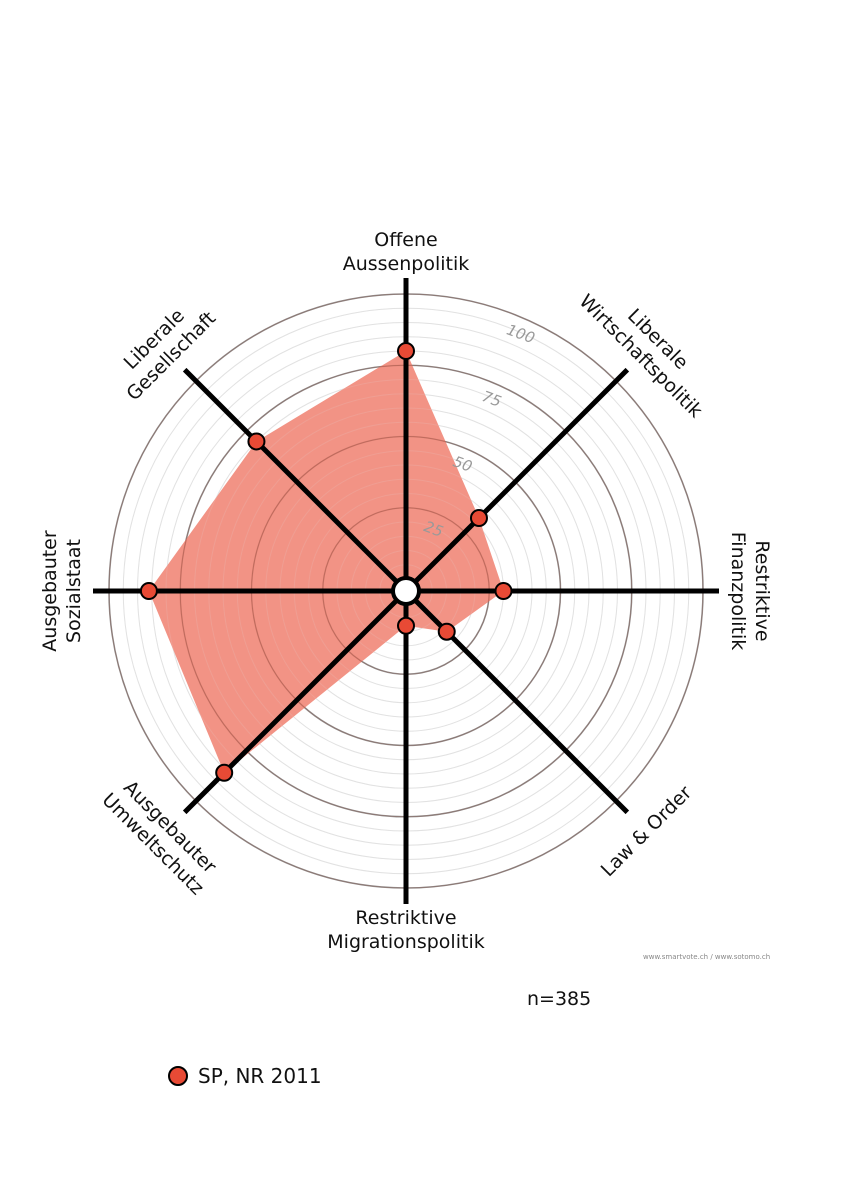 This screenshot has width=842, height=1191. Describe the element at coordinates (178, 1076) in the screenshot. I see `legend-marker` at that location.